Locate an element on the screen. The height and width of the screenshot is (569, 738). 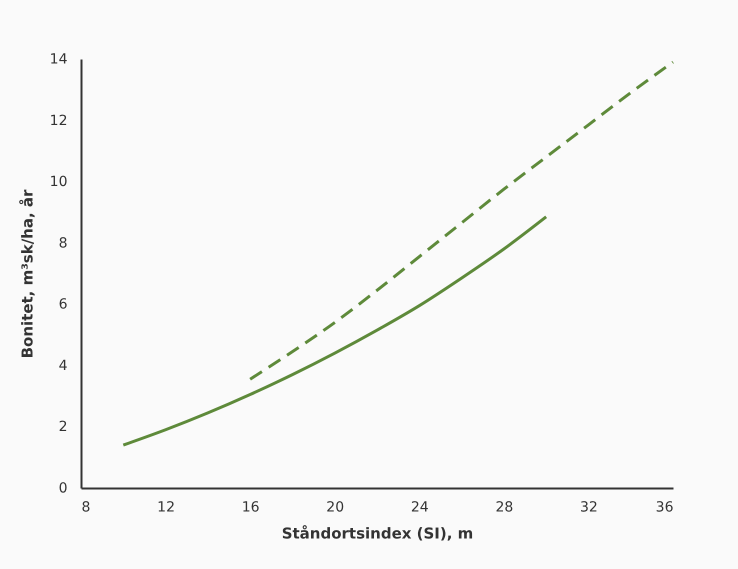
y-tick-label: 8 is located at coordinates (63, 243).